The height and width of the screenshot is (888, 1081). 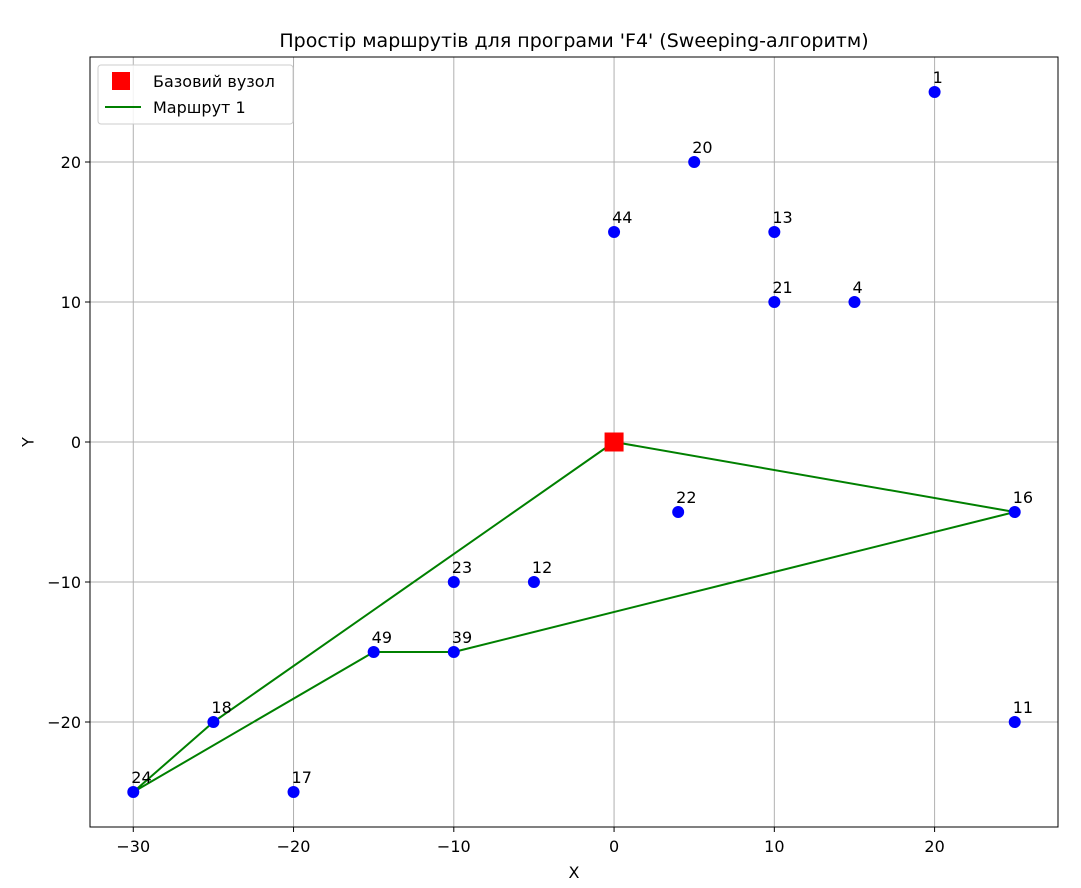 I want to click on x-tick-label: 20, so click(x=934, y=846).